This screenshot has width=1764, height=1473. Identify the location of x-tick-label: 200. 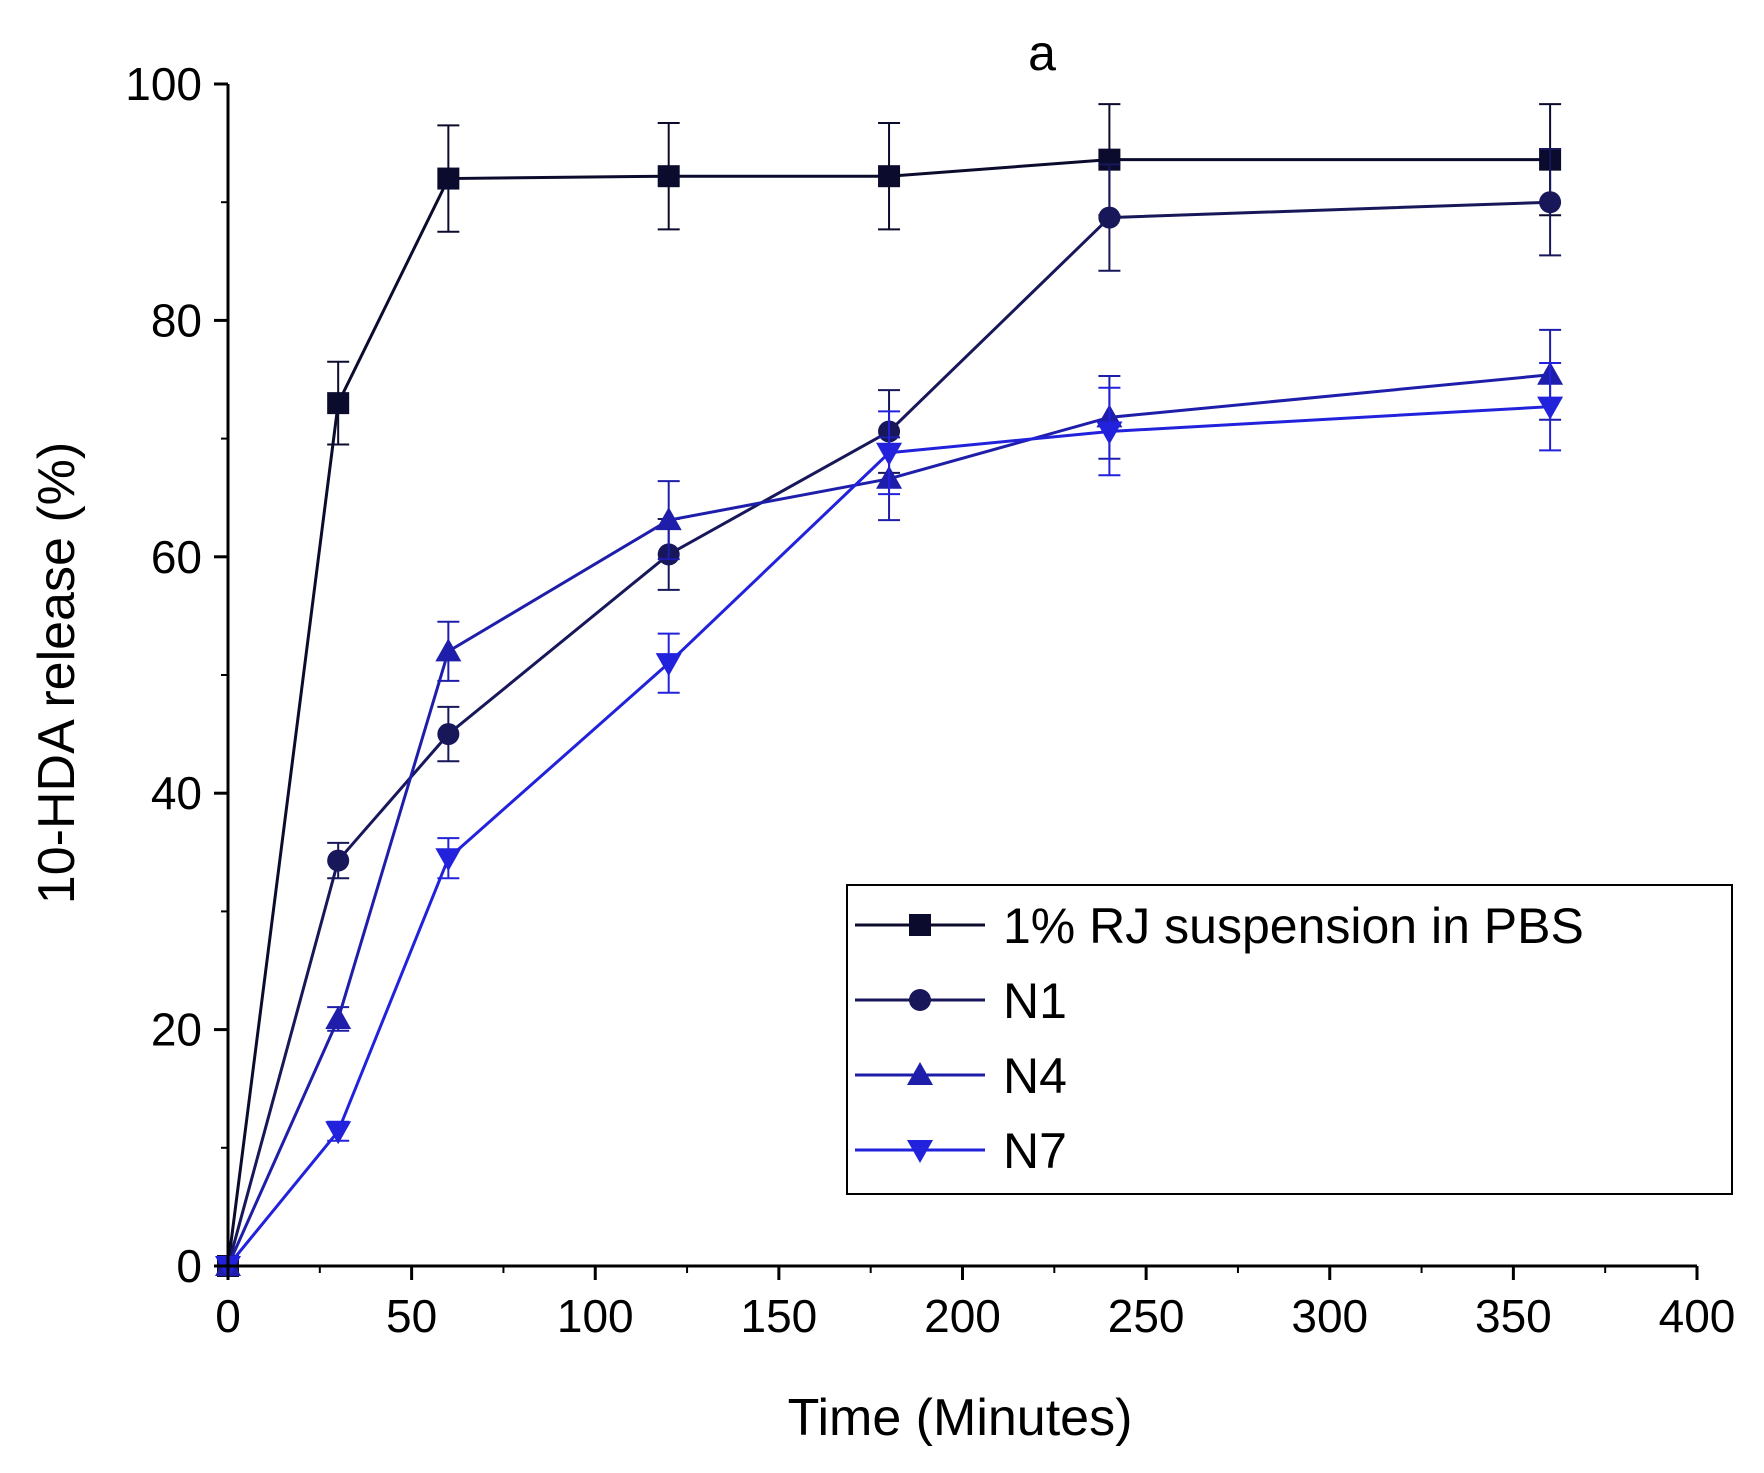
(962, 1316).